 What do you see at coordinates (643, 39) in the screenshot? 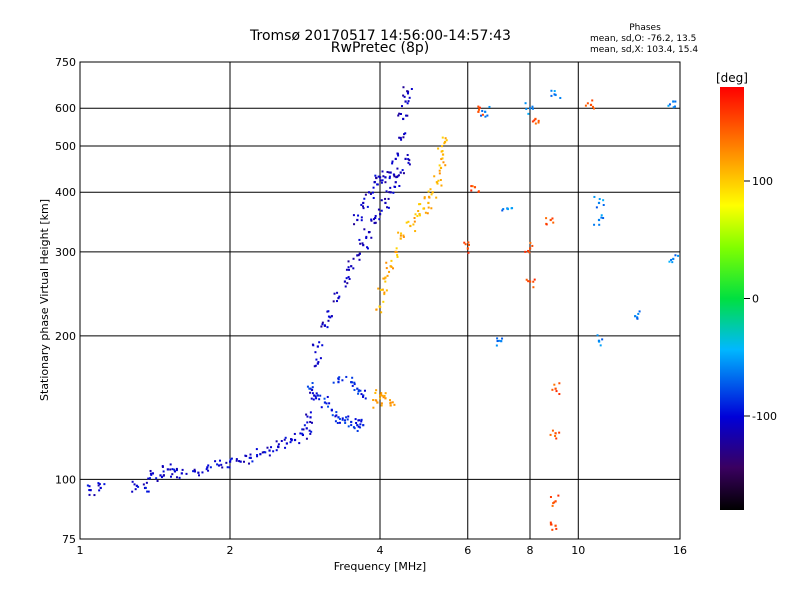
I see `stats-o-mode: mean, sd,O: -76.2, 13.5` at bounding box center [643, 39].